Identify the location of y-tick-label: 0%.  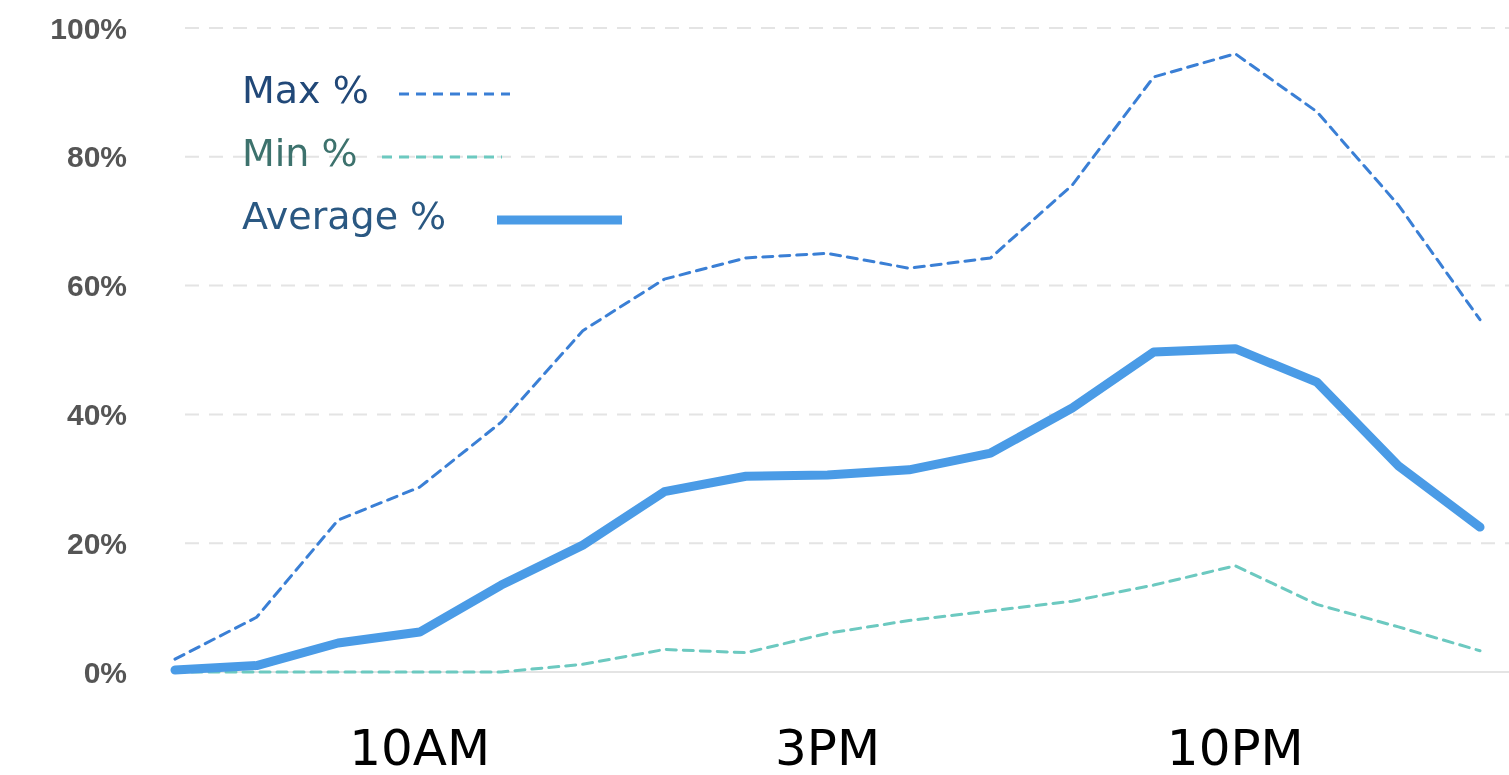
(105, 672).